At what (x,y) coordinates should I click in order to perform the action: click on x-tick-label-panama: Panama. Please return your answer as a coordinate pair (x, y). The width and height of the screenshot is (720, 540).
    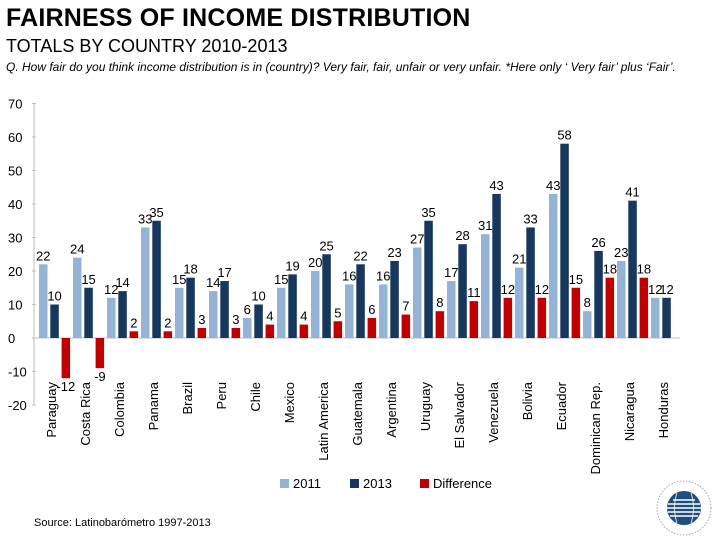
    Looking at the image, I should click on (153, 405).